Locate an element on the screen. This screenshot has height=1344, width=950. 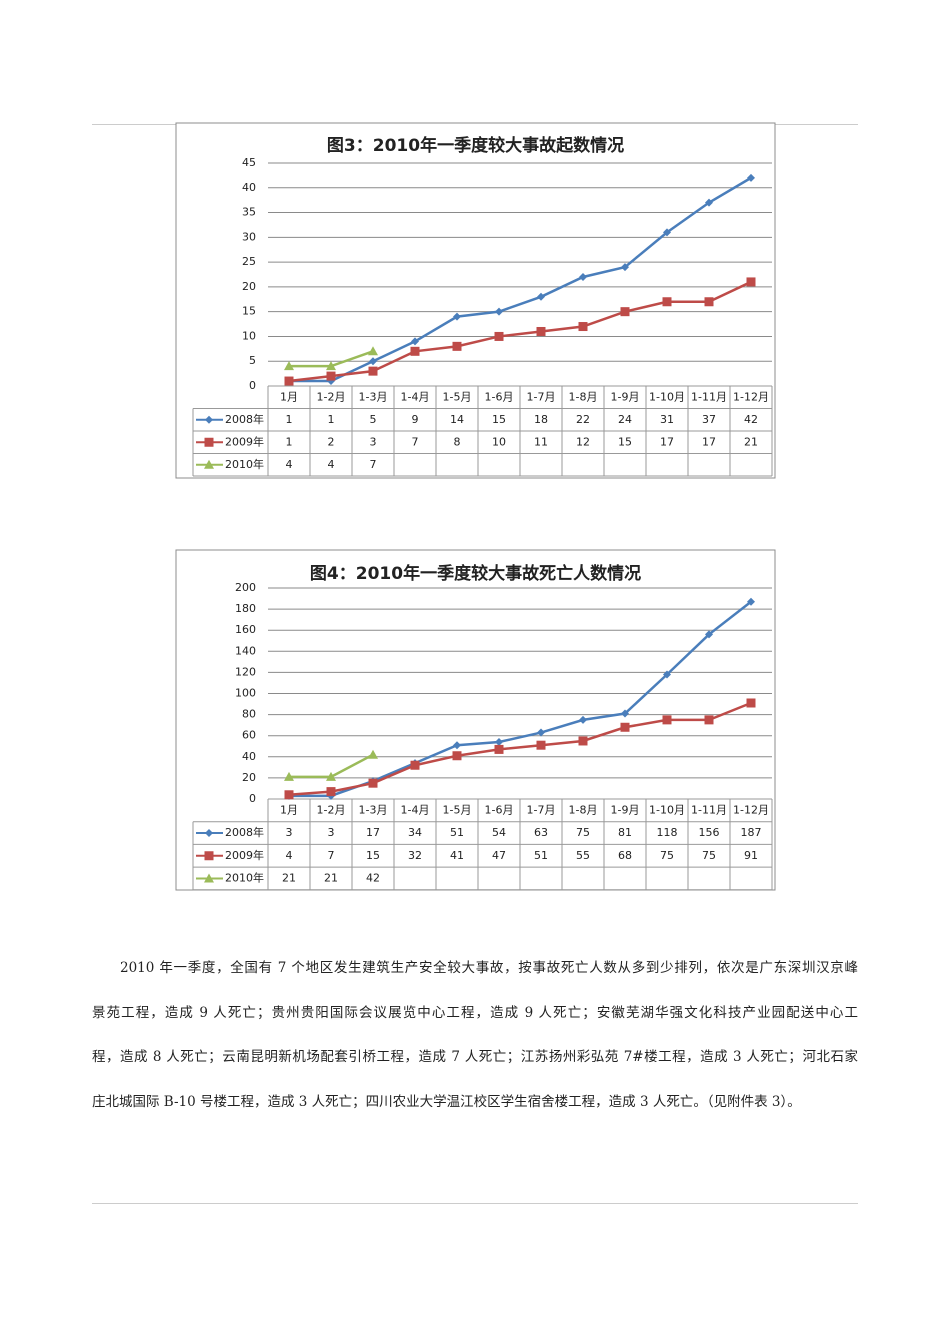
y-tick-label: 45 is located at coordinates (249, 162).